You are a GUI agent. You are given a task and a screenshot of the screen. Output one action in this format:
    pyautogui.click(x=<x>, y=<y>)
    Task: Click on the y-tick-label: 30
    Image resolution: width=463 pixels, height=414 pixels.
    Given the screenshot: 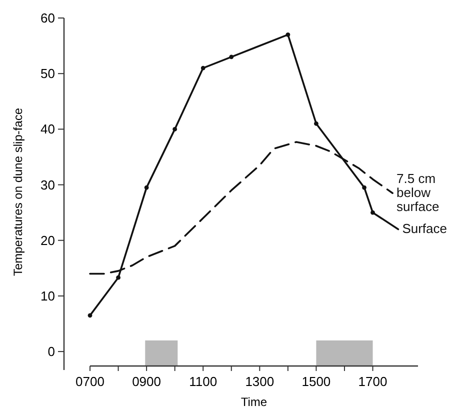 What is the action you would take?
    pyautogui.click(x=47, y=184)
    